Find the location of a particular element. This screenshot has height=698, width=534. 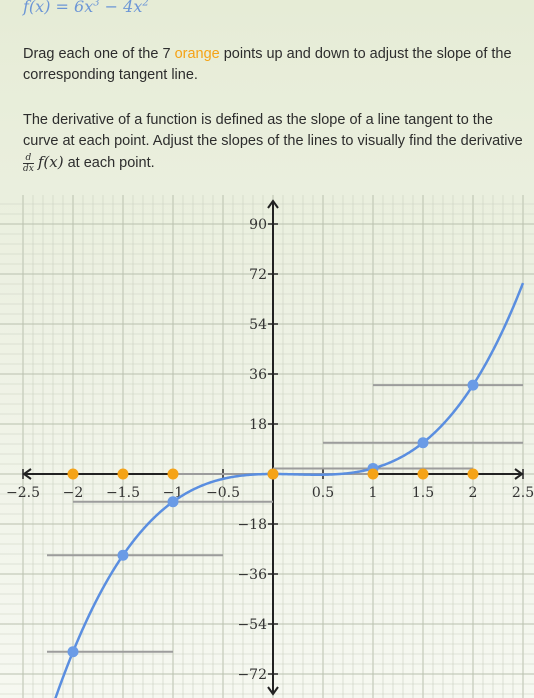

x-tick-label: 0.5 is located at coordinates (323, 493).